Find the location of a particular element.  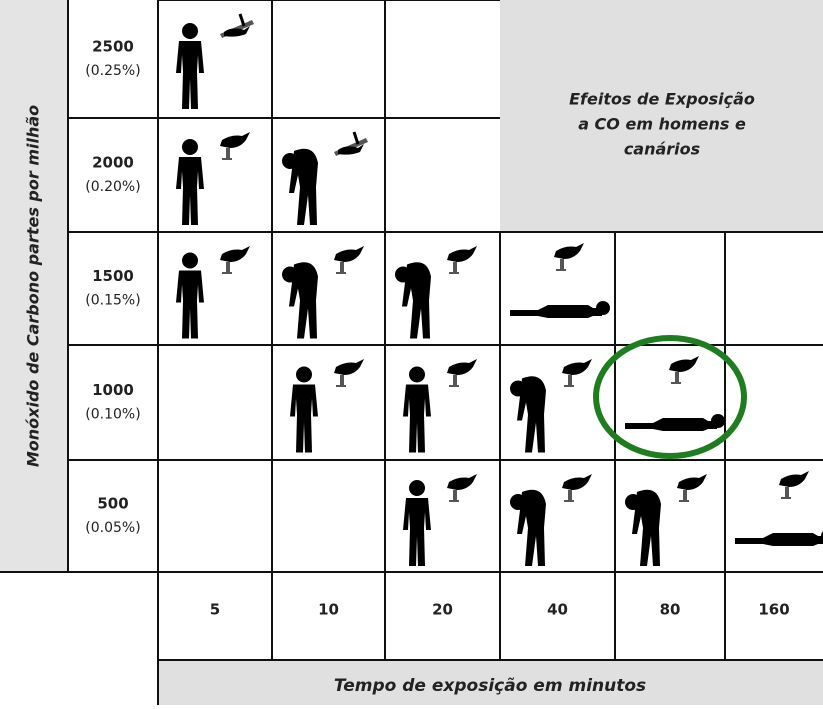

row-percent: (0.25%) is located at coordinates (112, 71).